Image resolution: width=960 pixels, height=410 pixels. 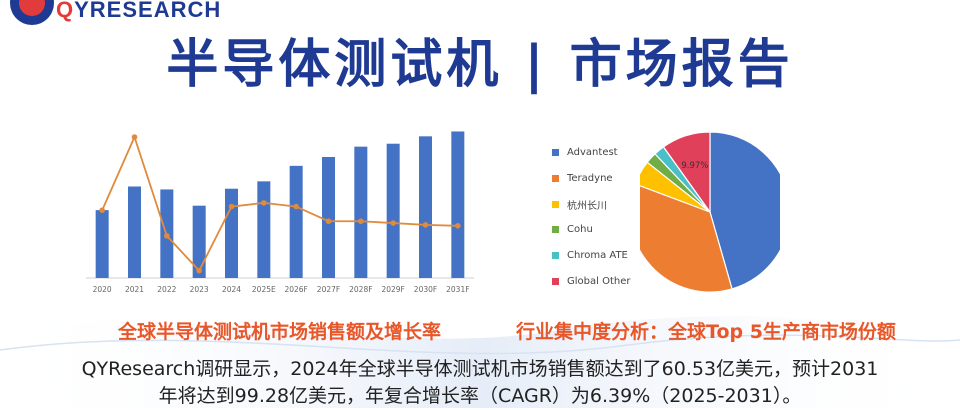 What do you see at coordinates (102, 244) in the screenshot?
I see `bar-2020` at bounding box center [102, 244].